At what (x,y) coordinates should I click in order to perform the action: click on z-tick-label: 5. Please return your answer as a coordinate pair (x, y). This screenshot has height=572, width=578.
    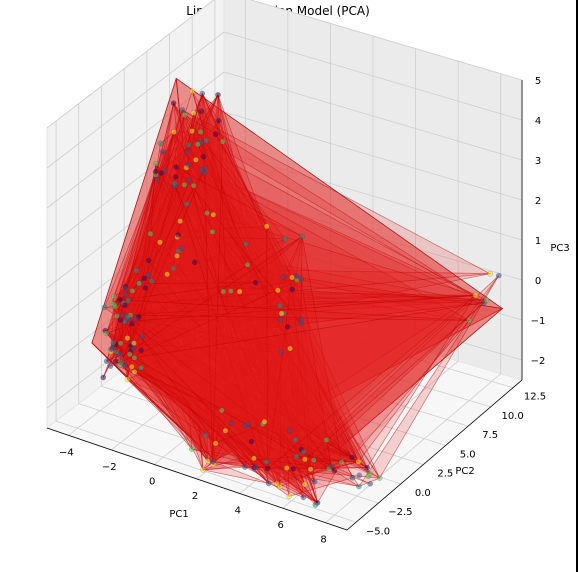
    Looking at the image, I should click on (538, 81).